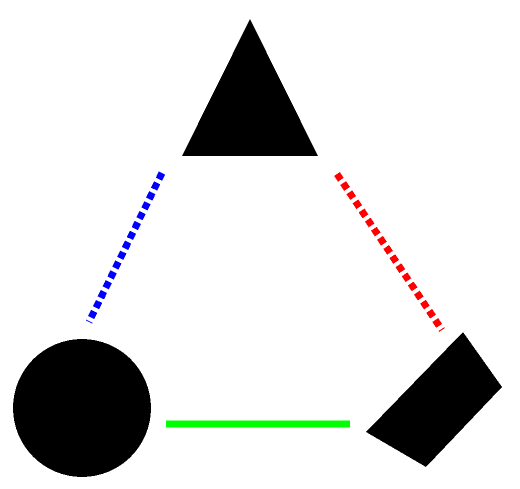 The image size is (520, 489). What do you see at coordinates (82, 408) in the screenshot?
I see `circle-shape` at bounding box center [82, 408].